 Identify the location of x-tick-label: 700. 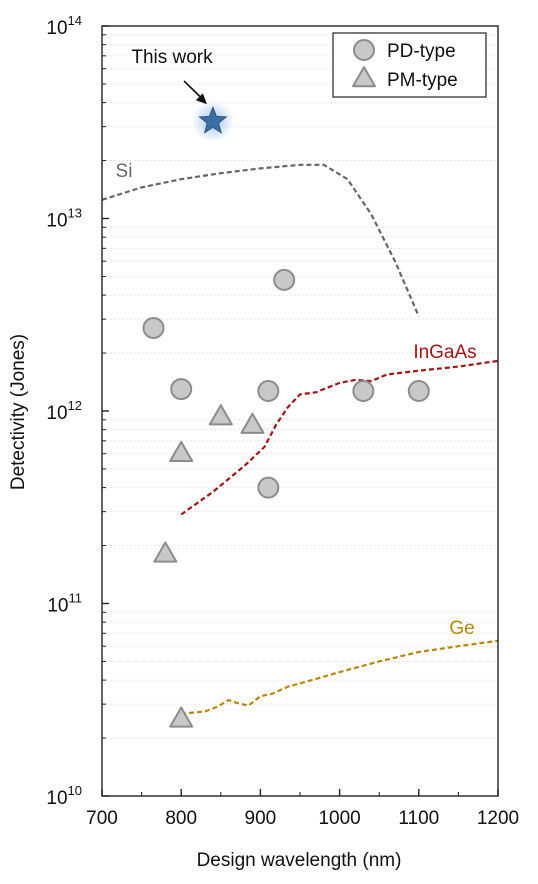
(102, 818).